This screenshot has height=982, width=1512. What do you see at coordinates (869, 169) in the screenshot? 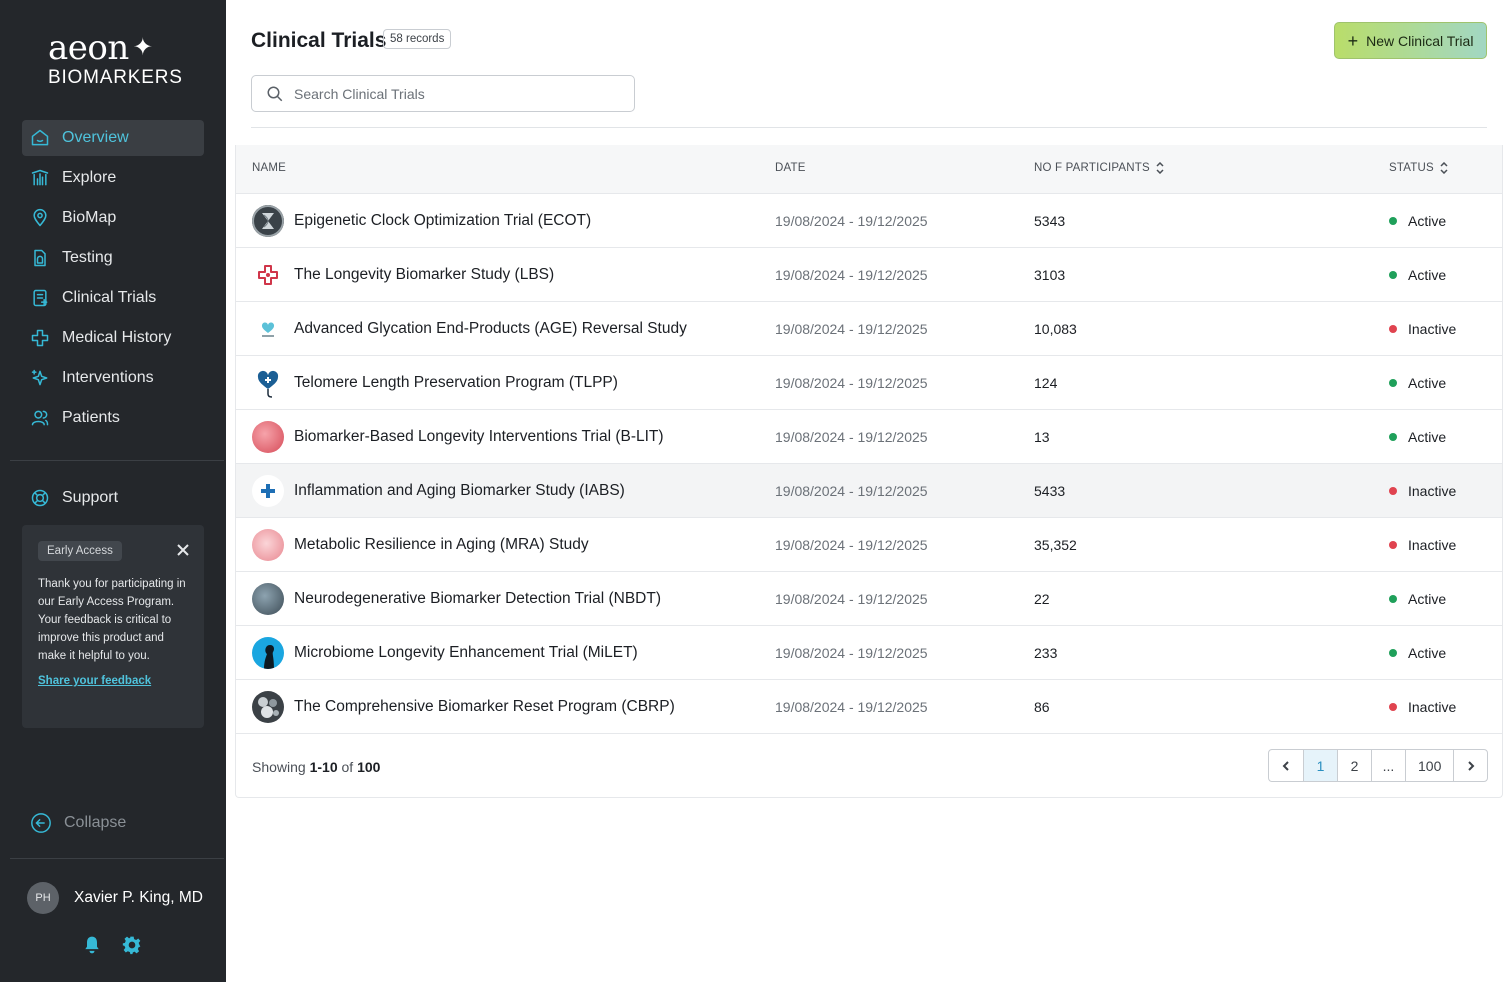
I see `table-header: NAME DATE NO F PARTICIPANTS STATUS` at bounding box center [869, 169].